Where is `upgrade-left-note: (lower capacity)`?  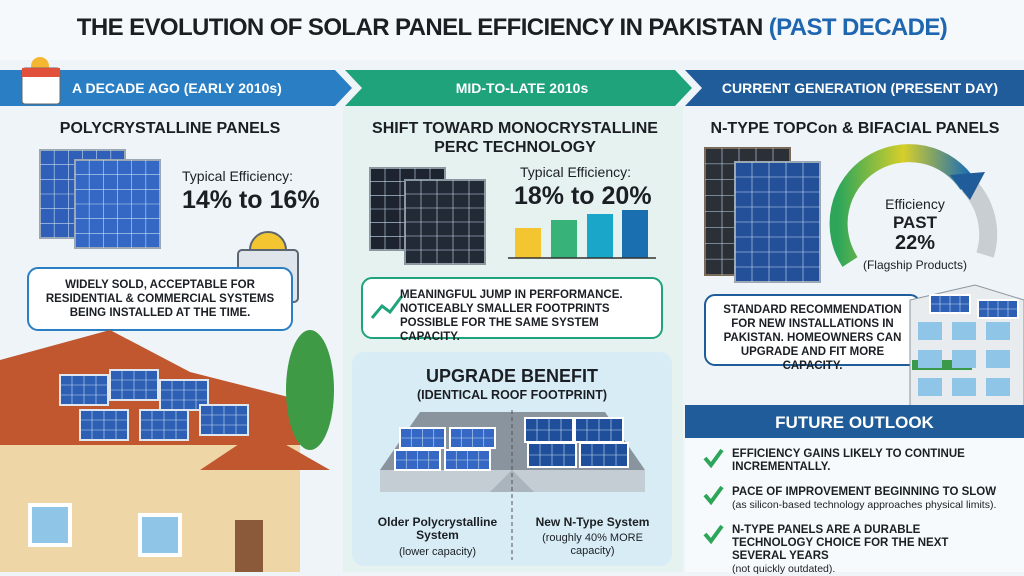 upgrade-left-note: (lower capacity) is located at coordinates (437, 552).